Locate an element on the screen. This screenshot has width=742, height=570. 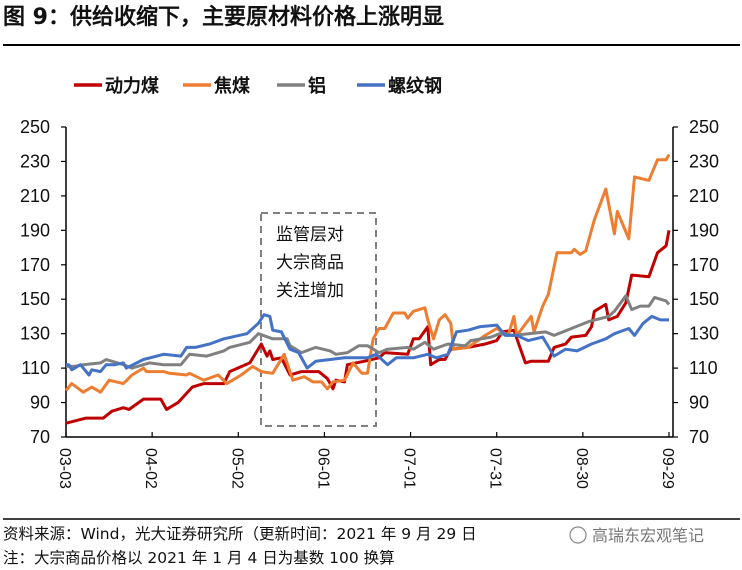
y-tick-label: 130 is located at coordinates (35, 334).